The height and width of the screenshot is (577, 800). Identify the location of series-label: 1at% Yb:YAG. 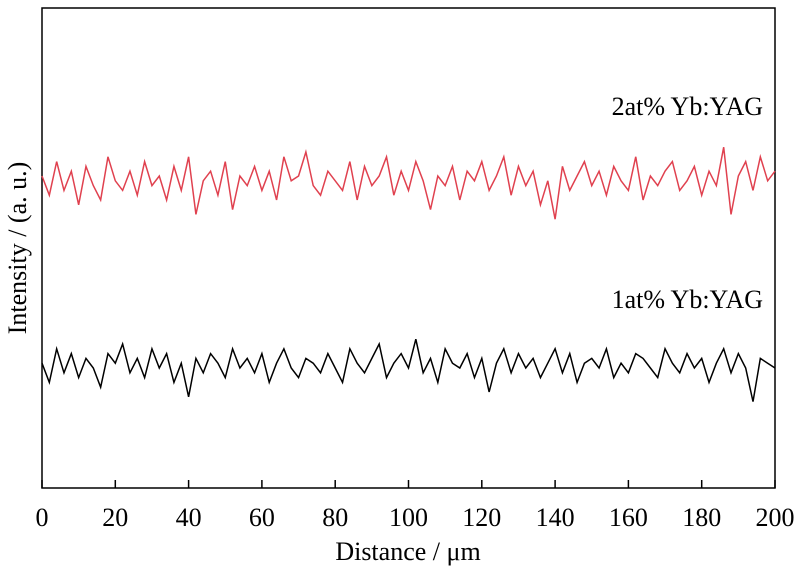
(687, 299).